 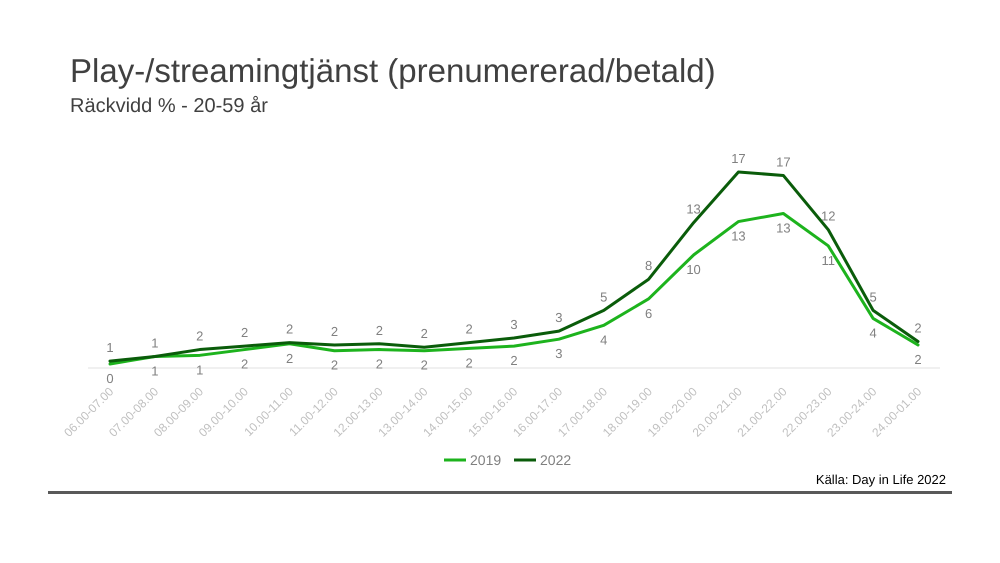 I want to click on data-label: 6, so click(x=648, y=313).